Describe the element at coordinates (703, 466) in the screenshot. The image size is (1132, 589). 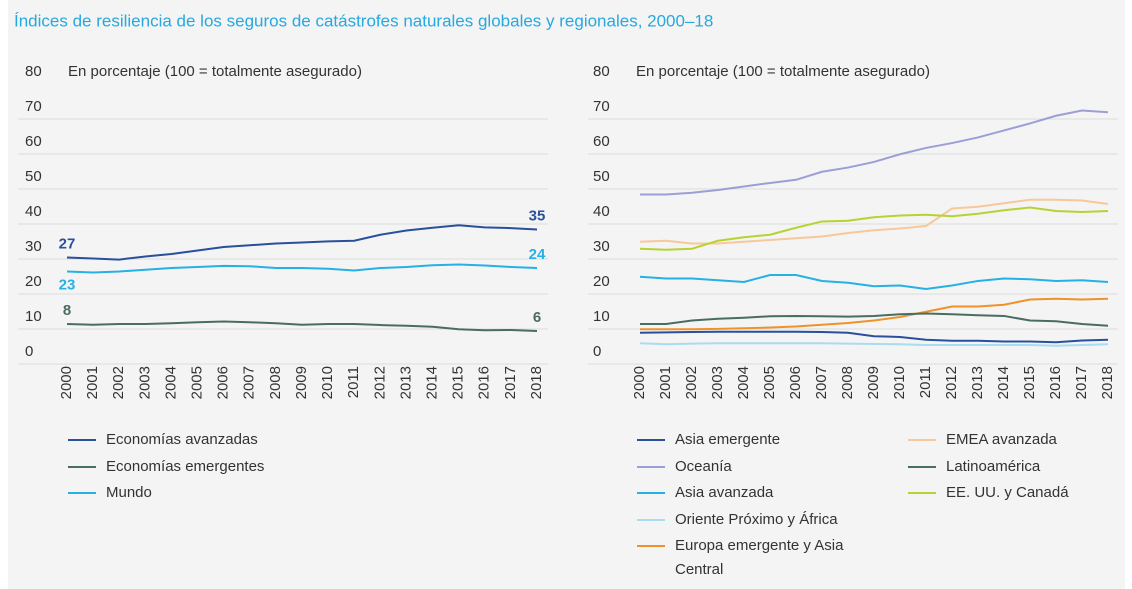
I see `legend-label: Oceanía` at that location.